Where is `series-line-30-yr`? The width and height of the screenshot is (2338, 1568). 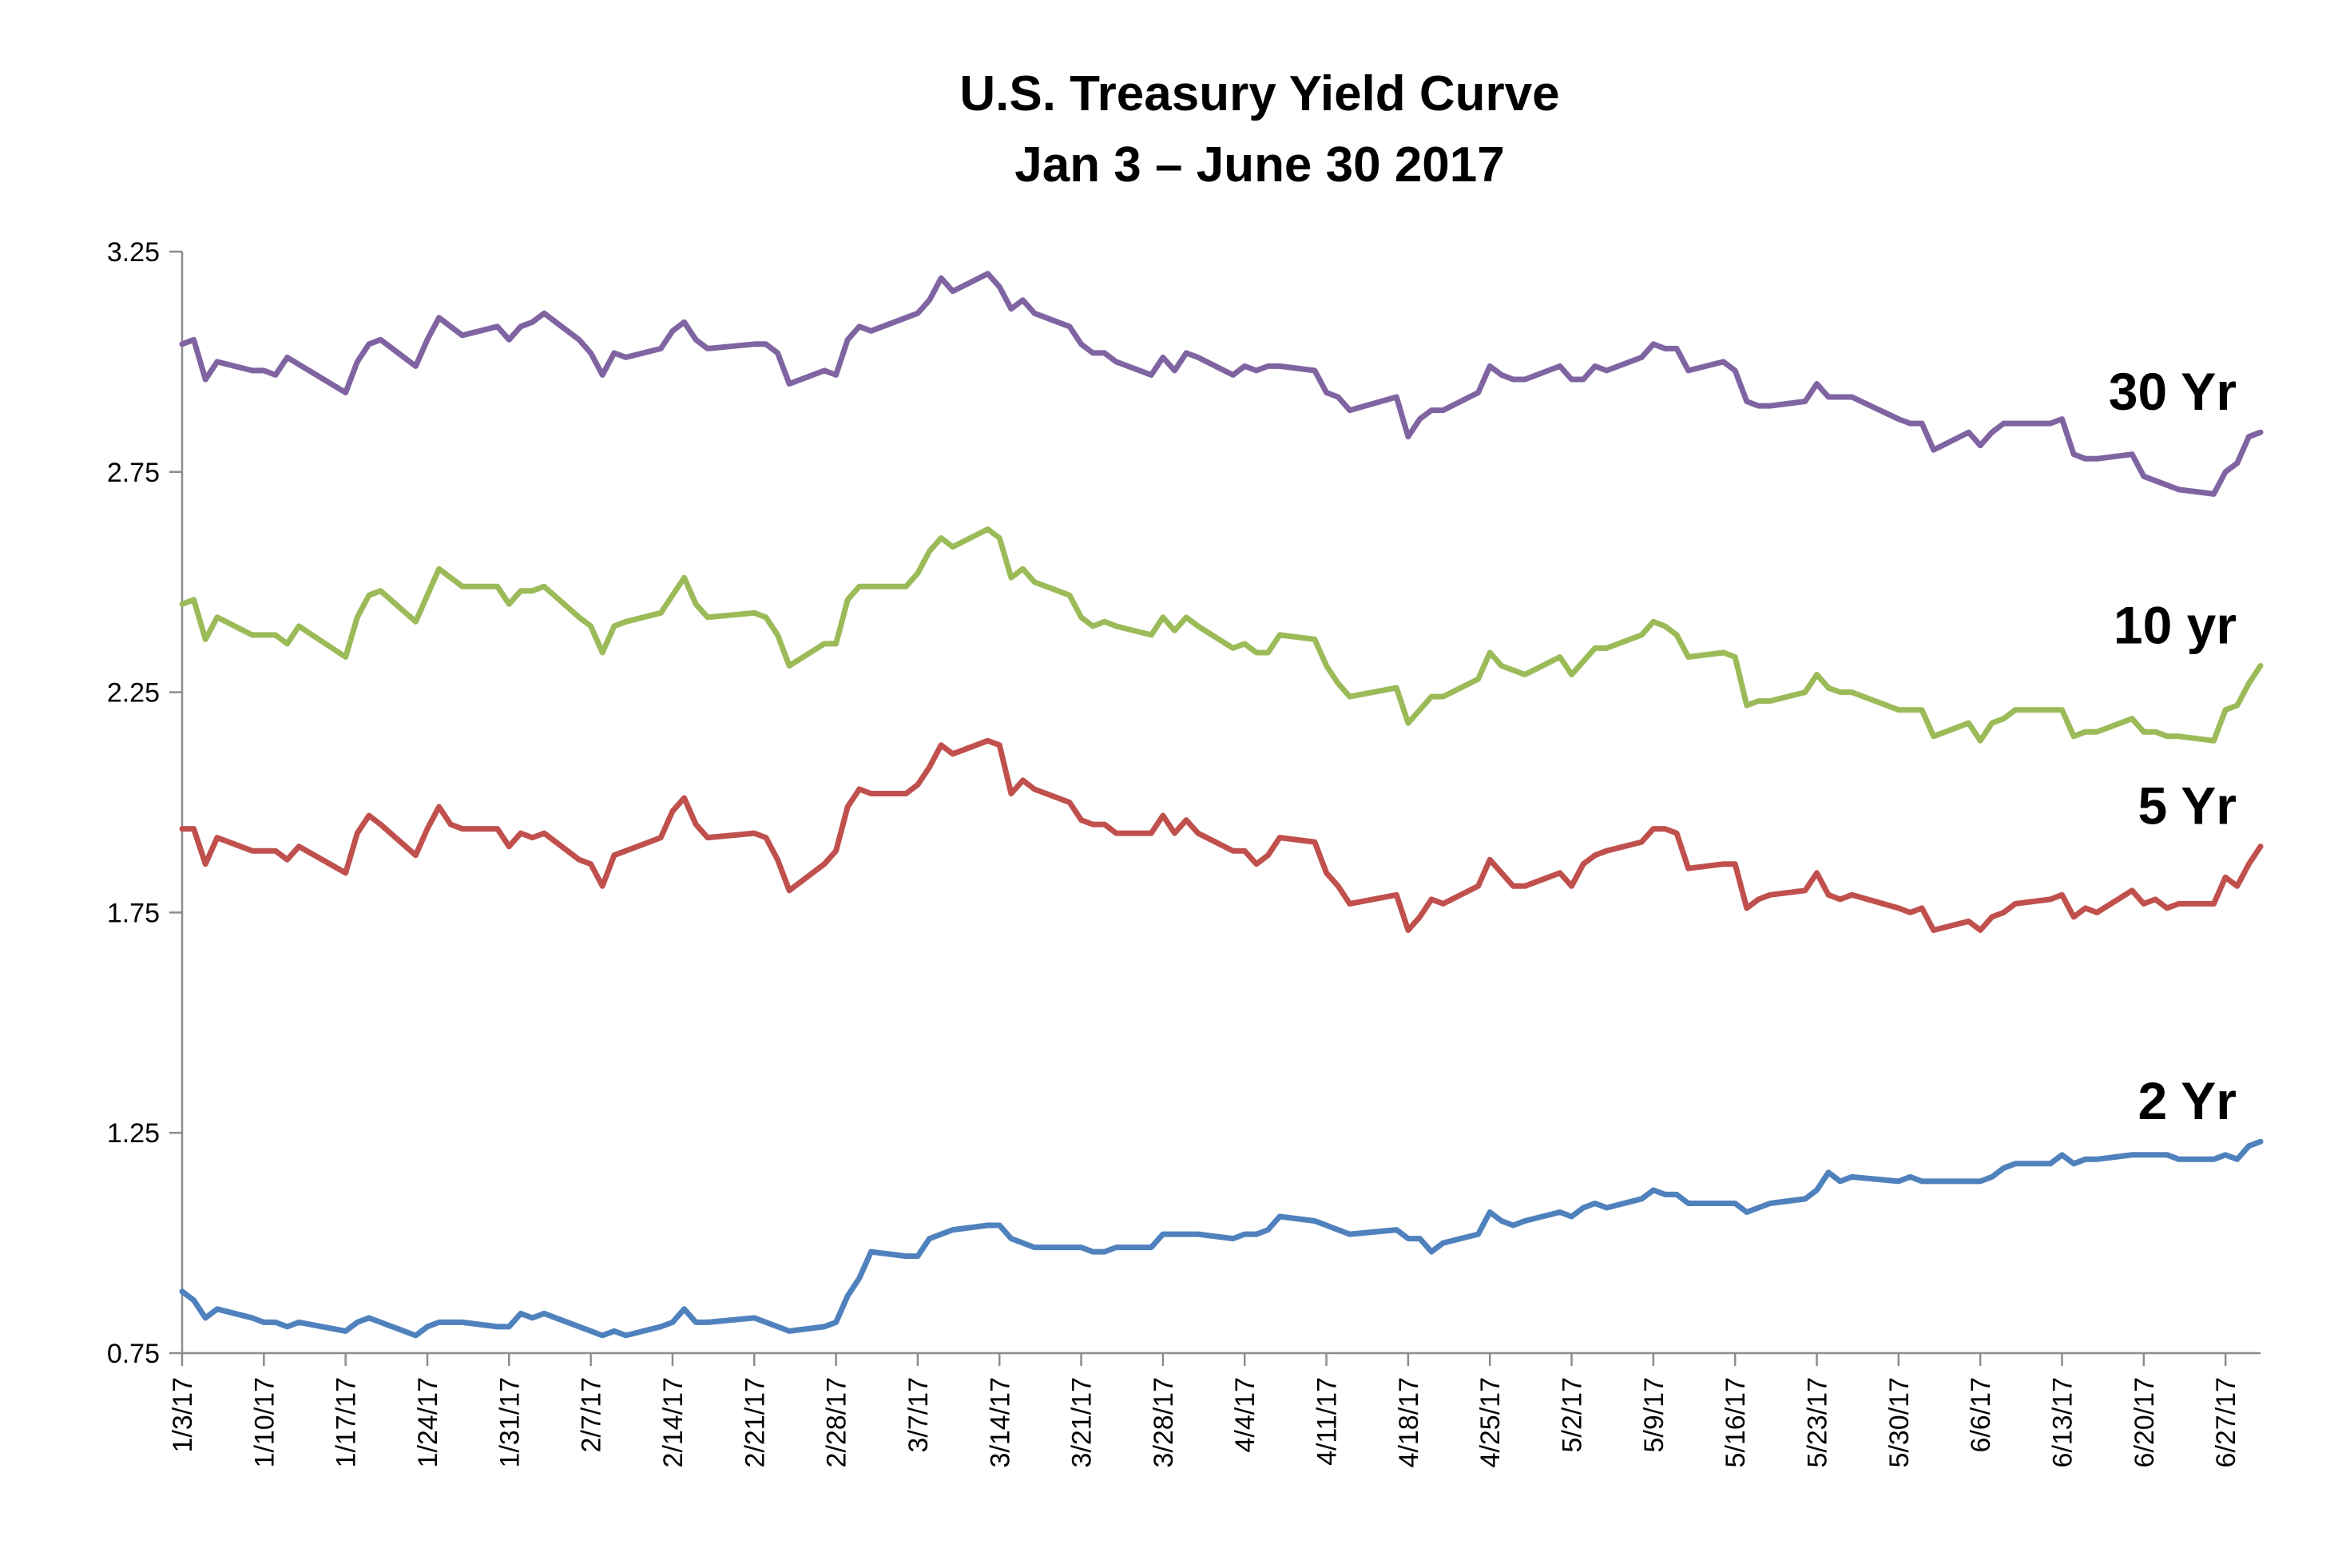 series-line-30-yr is located at coordinates (1221, 384).